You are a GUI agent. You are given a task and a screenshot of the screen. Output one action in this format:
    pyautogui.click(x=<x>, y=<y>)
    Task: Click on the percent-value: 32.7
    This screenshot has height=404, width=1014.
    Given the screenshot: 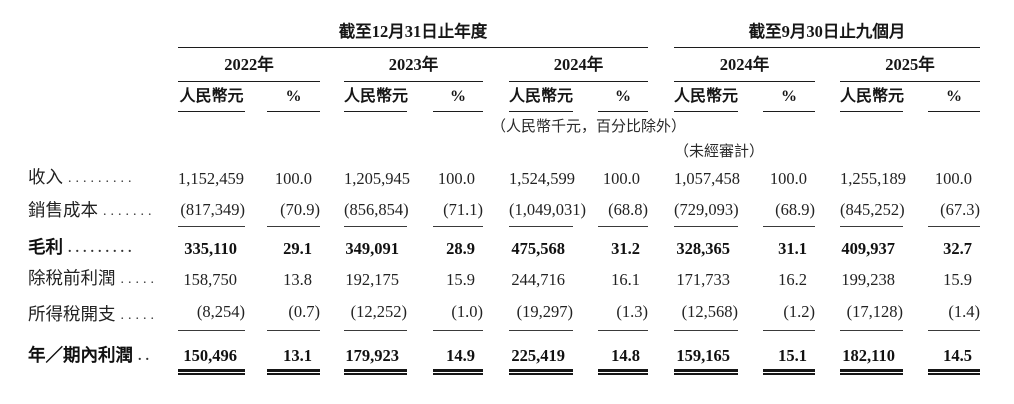 What is the action you would take?
    pyautogui.click(x=957, y=248)
    